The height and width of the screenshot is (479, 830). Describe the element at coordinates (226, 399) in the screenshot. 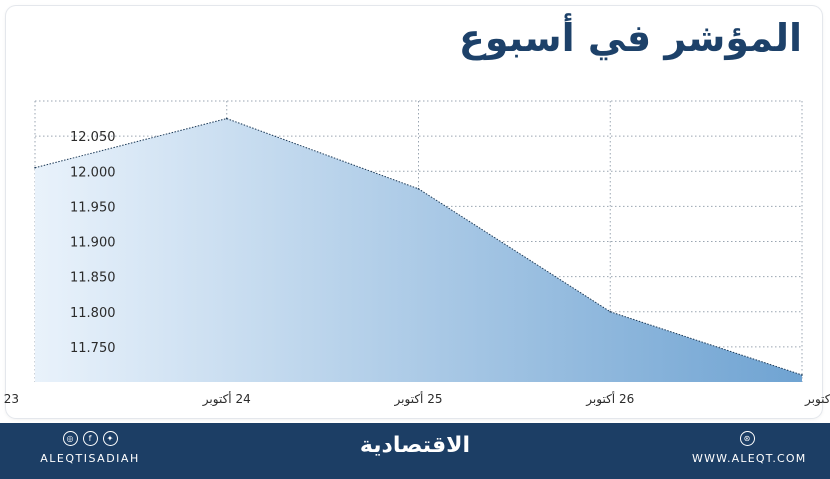

I see `x-tick-label: 24 أكتوبر` at that location.